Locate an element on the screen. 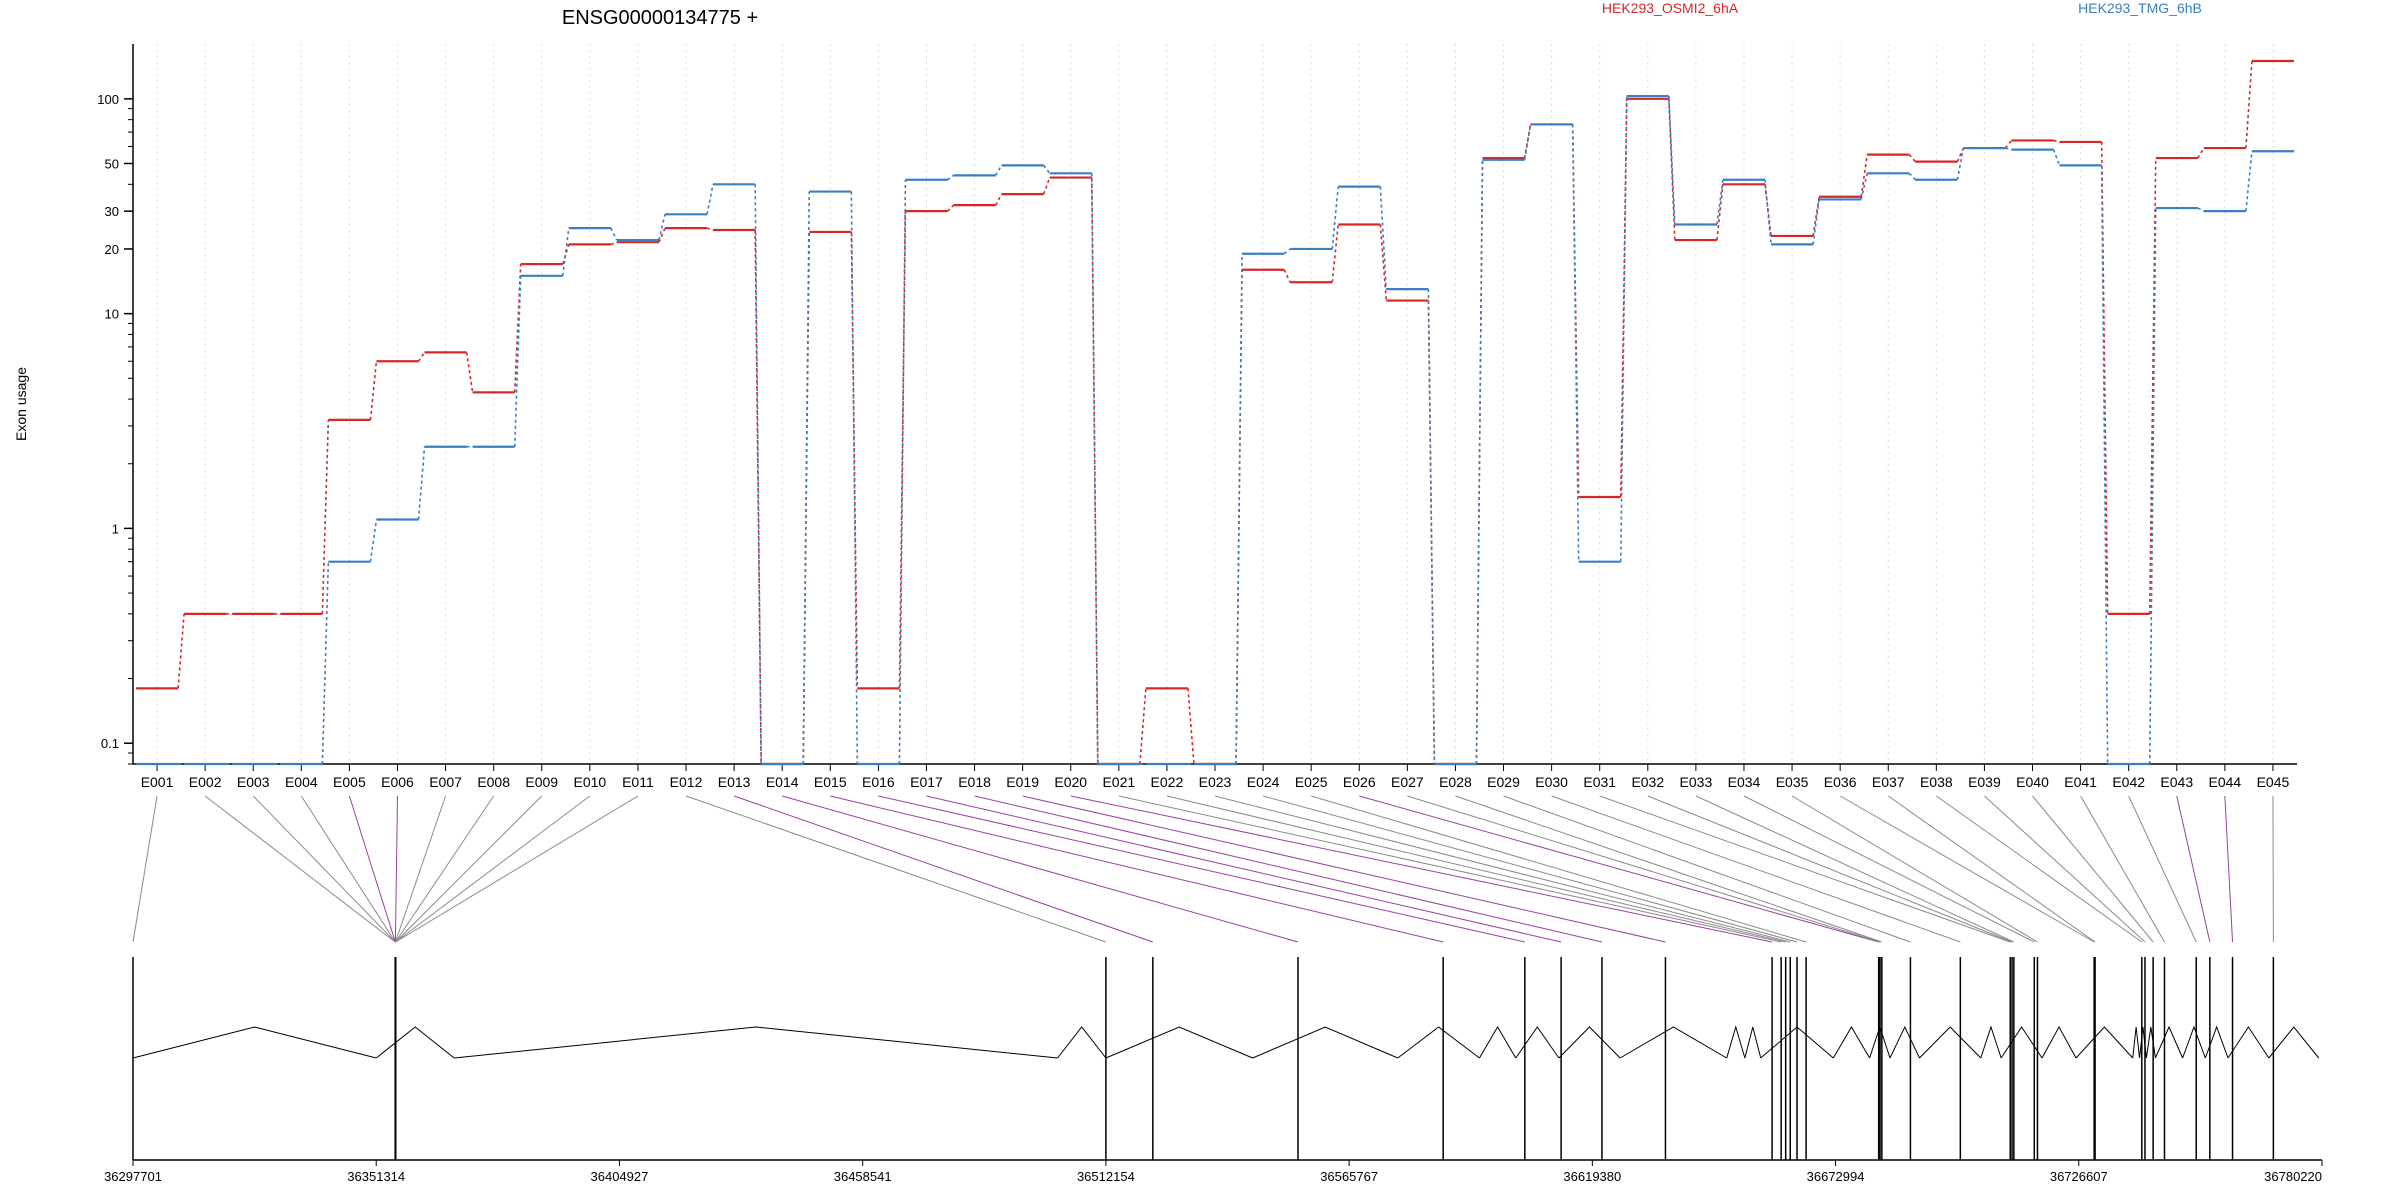 The height and width of the screenshot is (1200, 2400). exon-label-e038: E038 is located at coordinates (1936, 782).